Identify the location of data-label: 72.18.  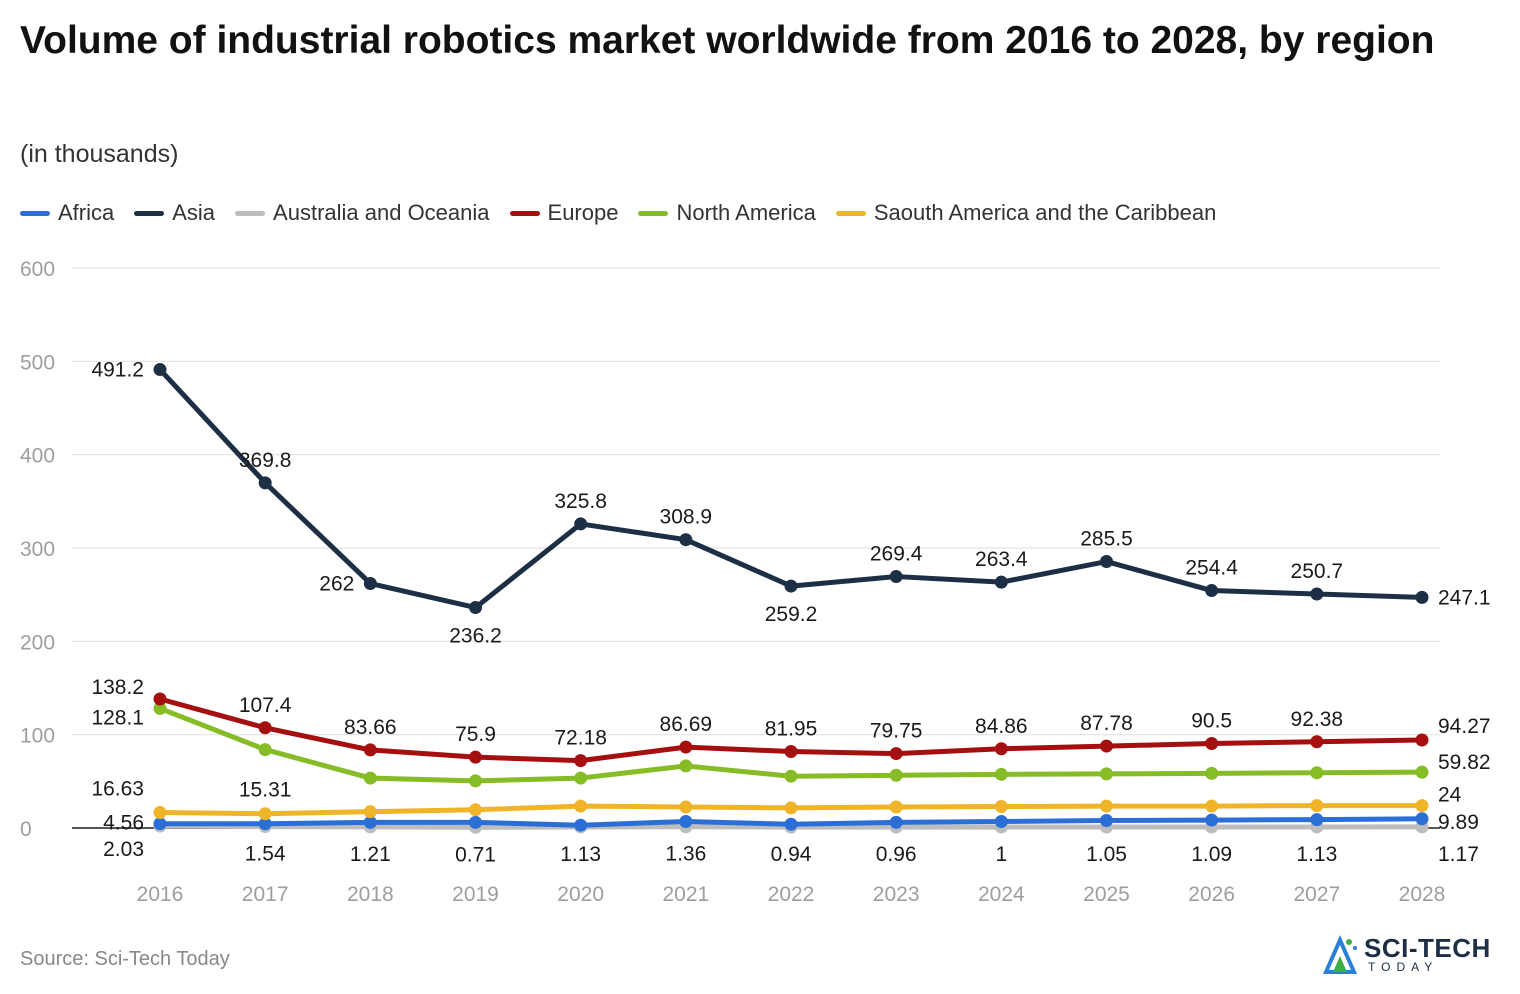
(580, 738).